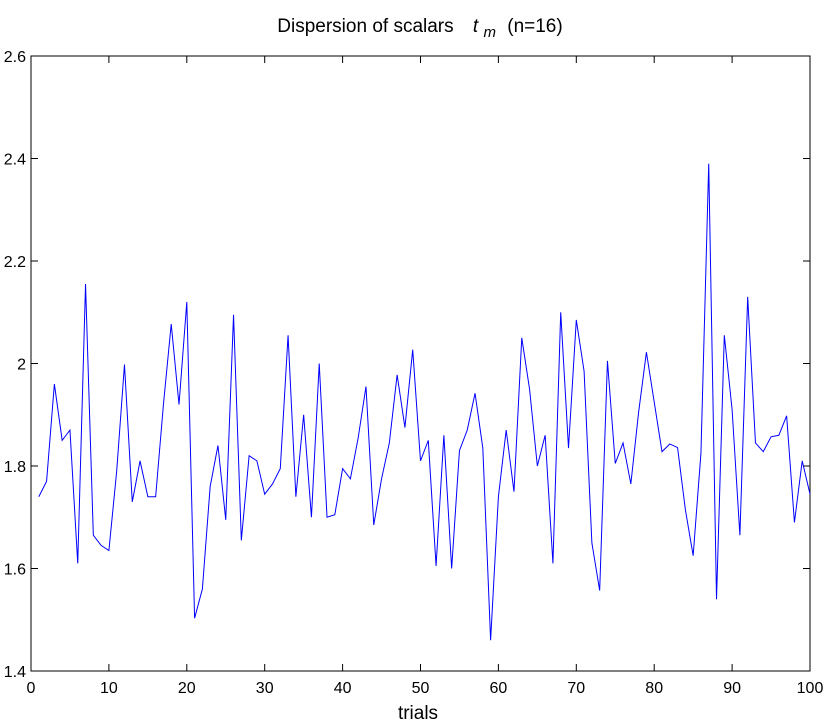  What do you see at coordinates (343, 688) in the screenshot?
I see `x-tick-label: 40` at bounding box center [343, 688].